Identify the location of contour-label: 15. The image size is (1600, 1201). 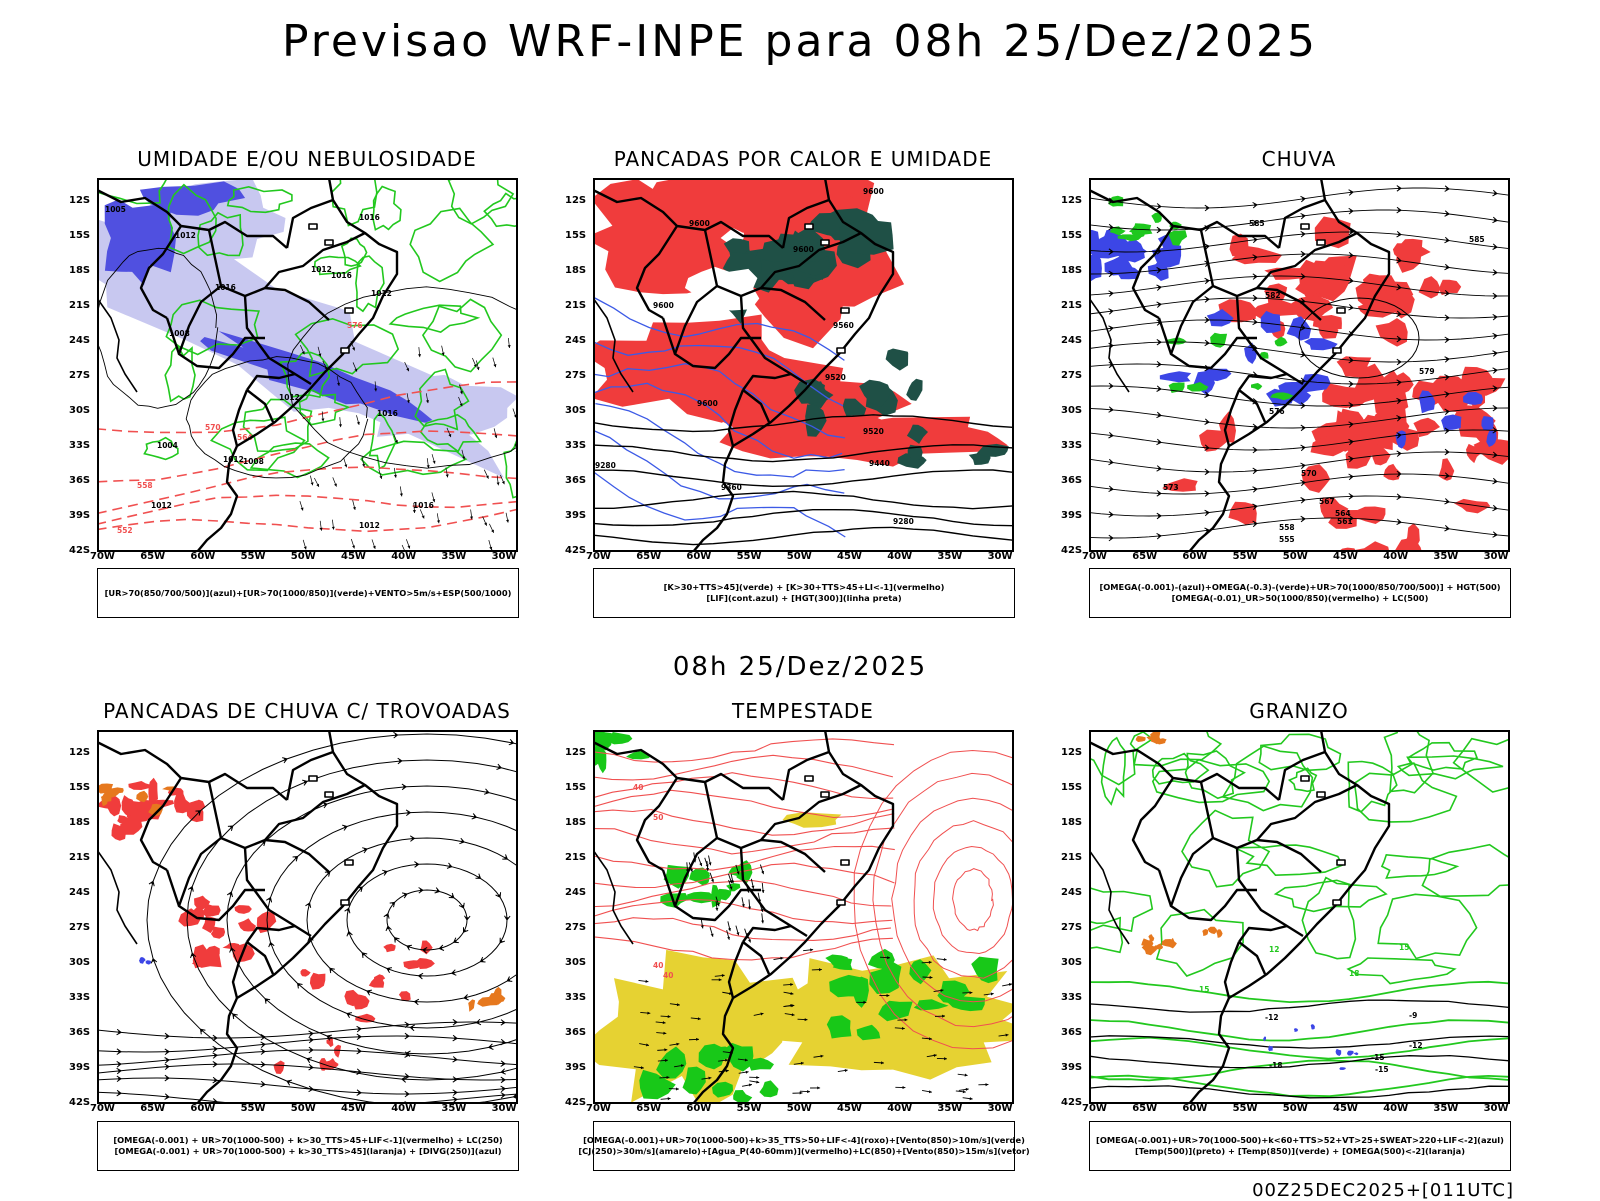
(1204, 989).